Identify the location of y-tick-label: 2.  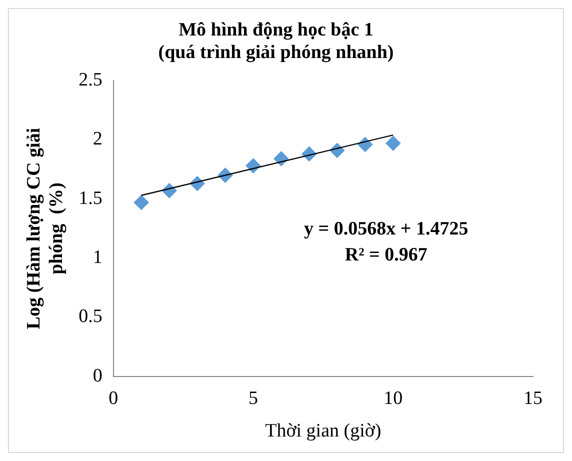
(97, 139).